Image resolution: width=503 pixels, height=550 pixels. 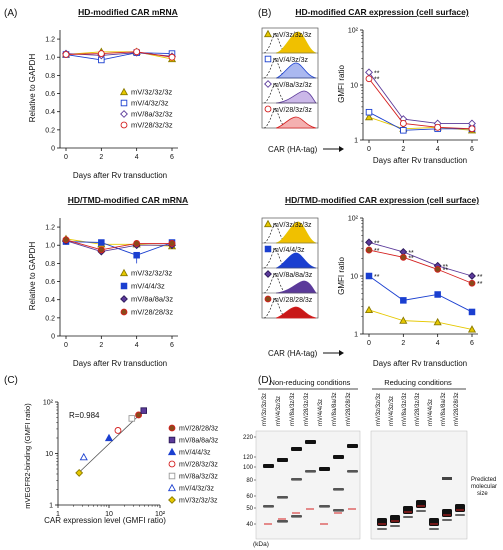 What do you see at coordinates (353, 31) in the screenshot?
I see `y-tick-label: 10²` at bounding box center [353, 31].